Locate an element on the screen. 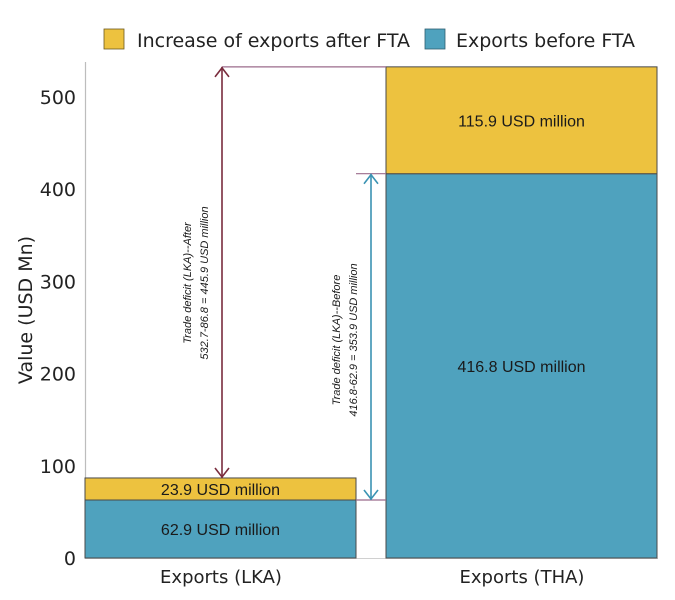  trade-deficit-after-arrow is located at coordinates (222, 272).